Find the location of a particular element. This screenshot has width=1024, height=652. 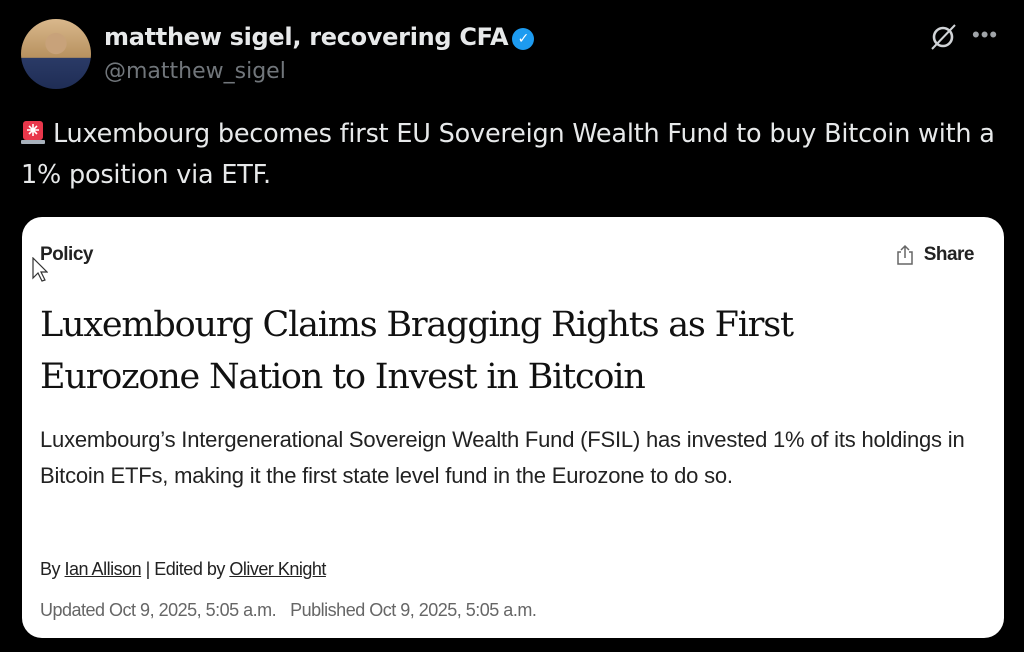

more-options-button: ••• is located at coordinates (985, 34).